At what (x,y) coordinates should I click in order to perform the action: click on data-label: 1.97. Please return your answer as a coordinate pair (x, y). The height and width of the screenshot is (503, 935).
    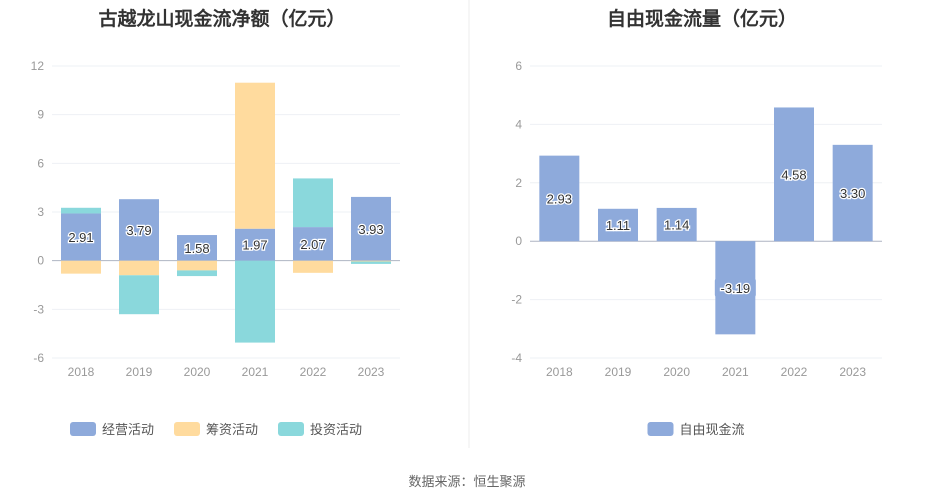
    Looking at the image, I should click on (254, 245).